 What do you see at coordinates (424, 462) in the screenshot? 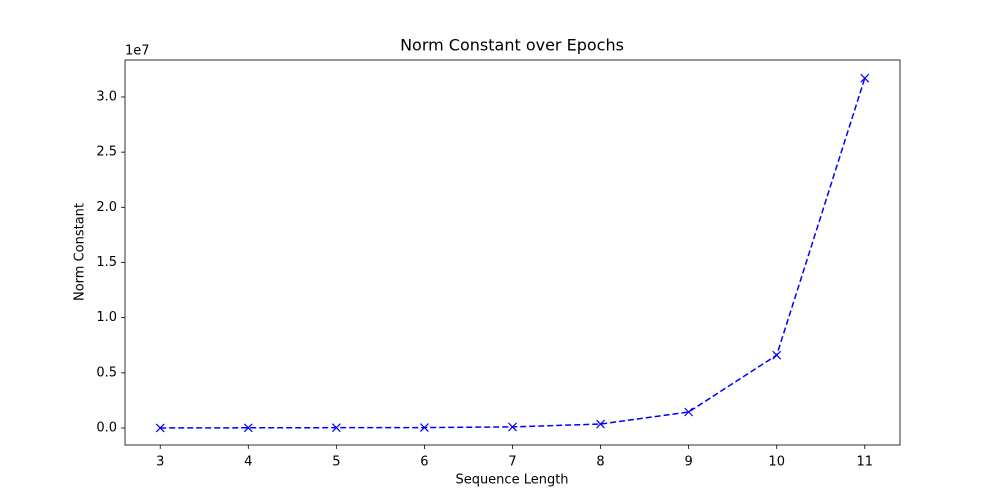
I see `x-tick-label: 6` at bounding box center [424, 462].